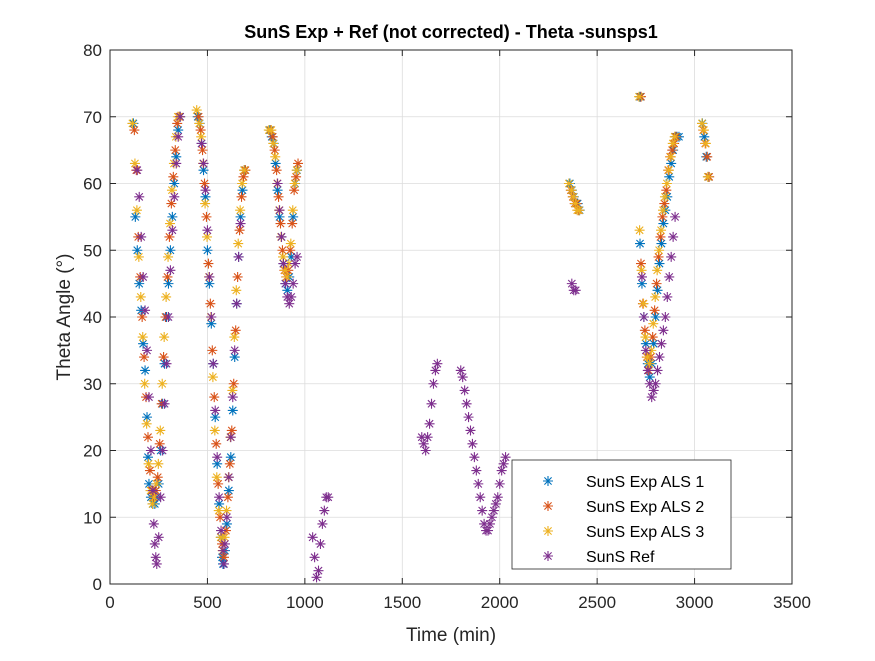  Describe the element at coordinates (92, 184) in the screenshot. I see `y-tick-label: 60` at that location.